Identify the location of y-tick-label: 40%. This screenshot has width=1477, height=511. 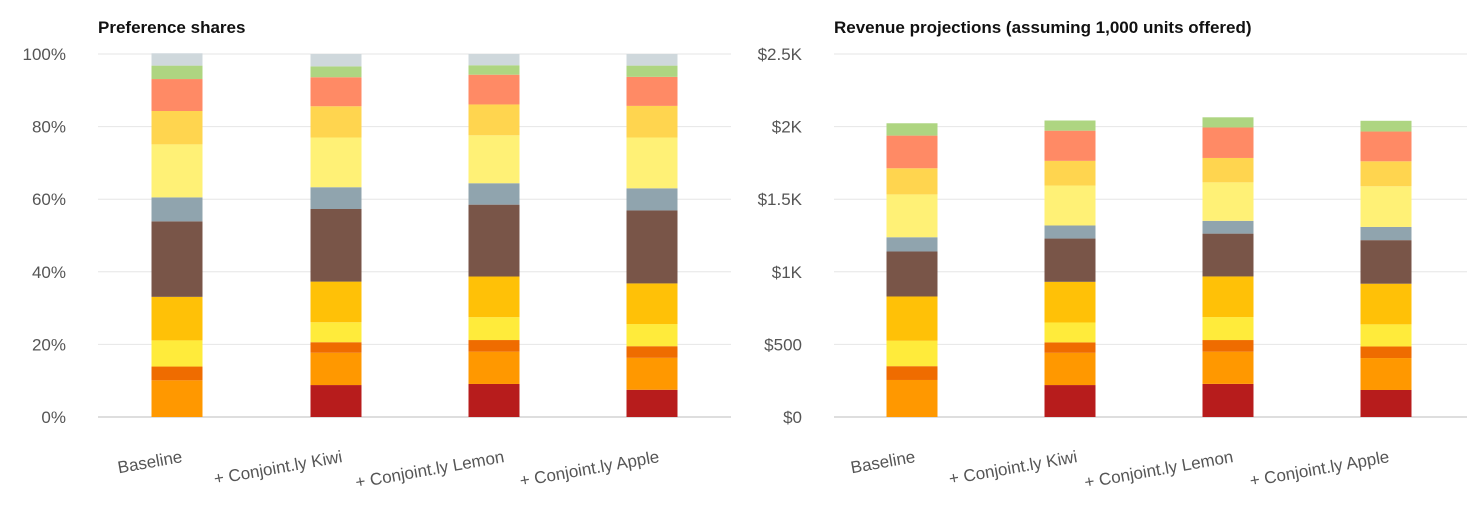
(49, 272).